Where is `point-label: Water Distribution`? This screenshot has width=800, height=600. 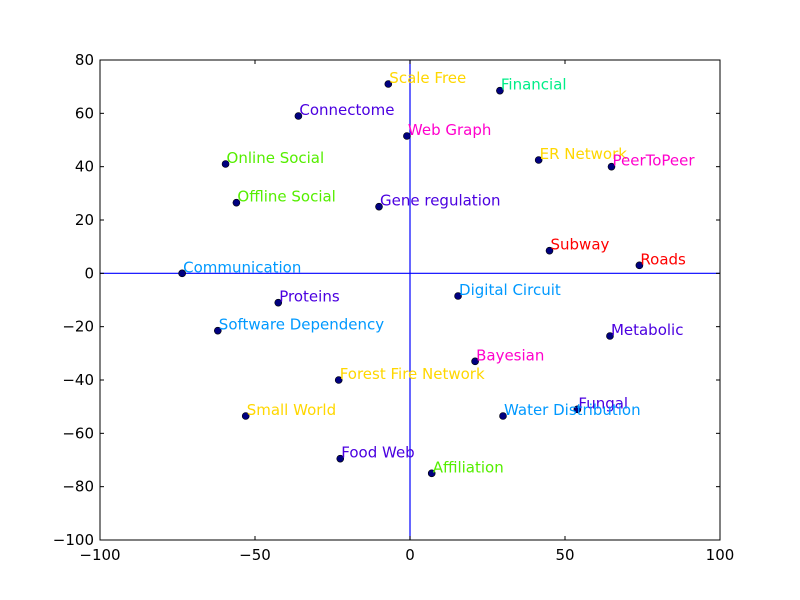
point-label: Water Distribution is located at coordinates (572, 410).